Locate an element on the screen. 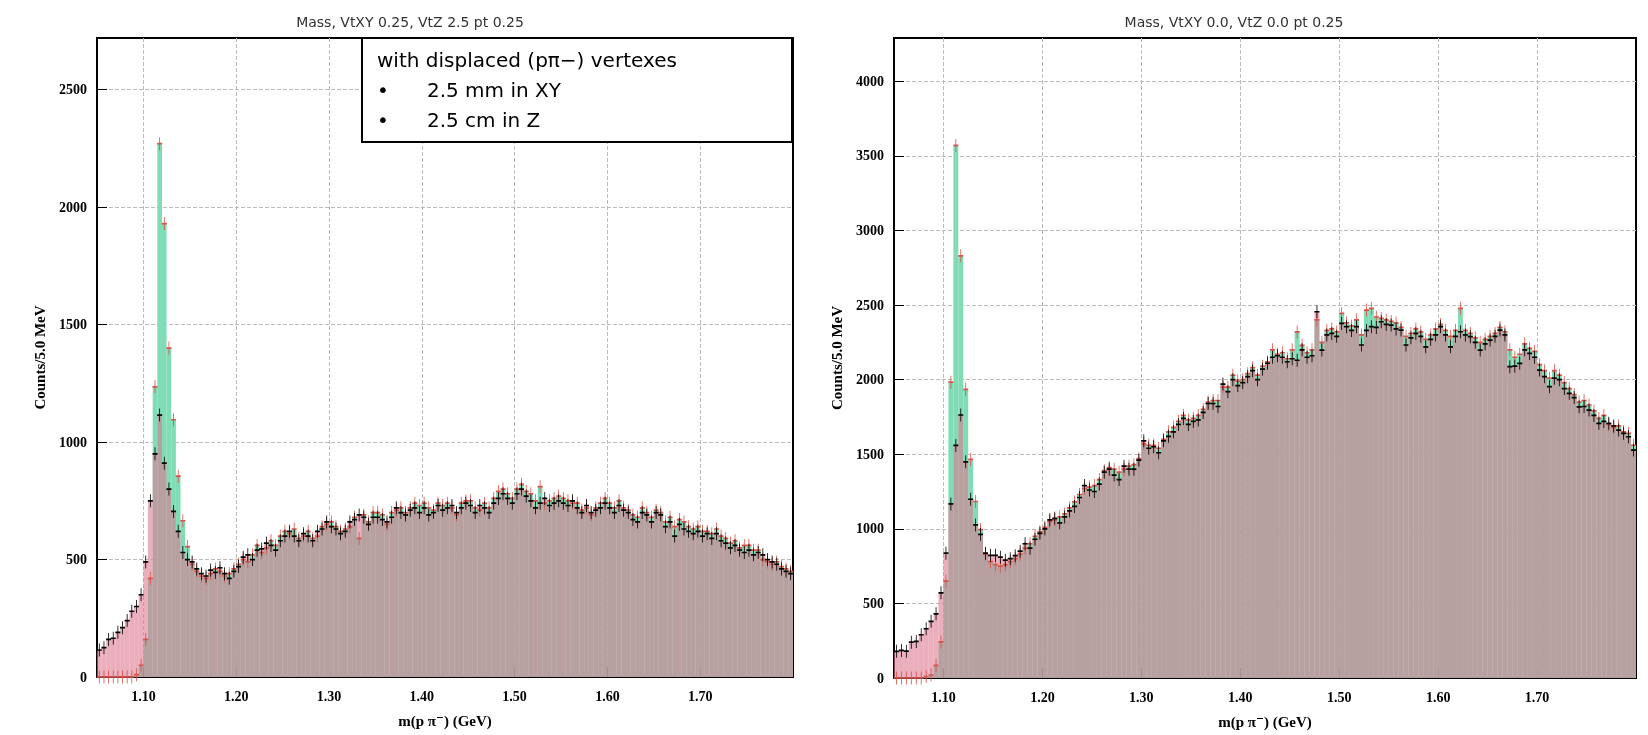 Image resolution: width=1648 pixels, height=735 pixels. note-box: with displaced (pπ−) vertexes • 2.5 mm in XY • 2.5 cm in Z is located at coordinates (577, 90).